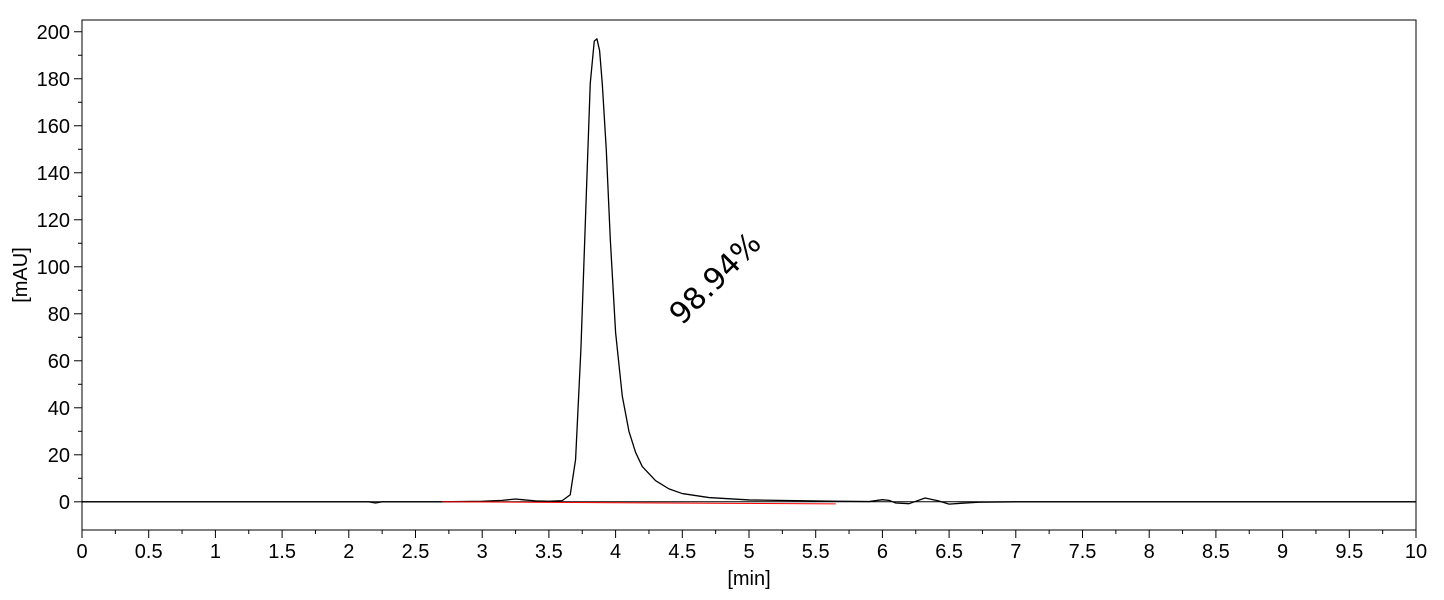 This screenshot has width=1444, height=600. Describe the element at coordinates (1015, 552) in the screenshot. I see `x-tick-label: 7` at that location.